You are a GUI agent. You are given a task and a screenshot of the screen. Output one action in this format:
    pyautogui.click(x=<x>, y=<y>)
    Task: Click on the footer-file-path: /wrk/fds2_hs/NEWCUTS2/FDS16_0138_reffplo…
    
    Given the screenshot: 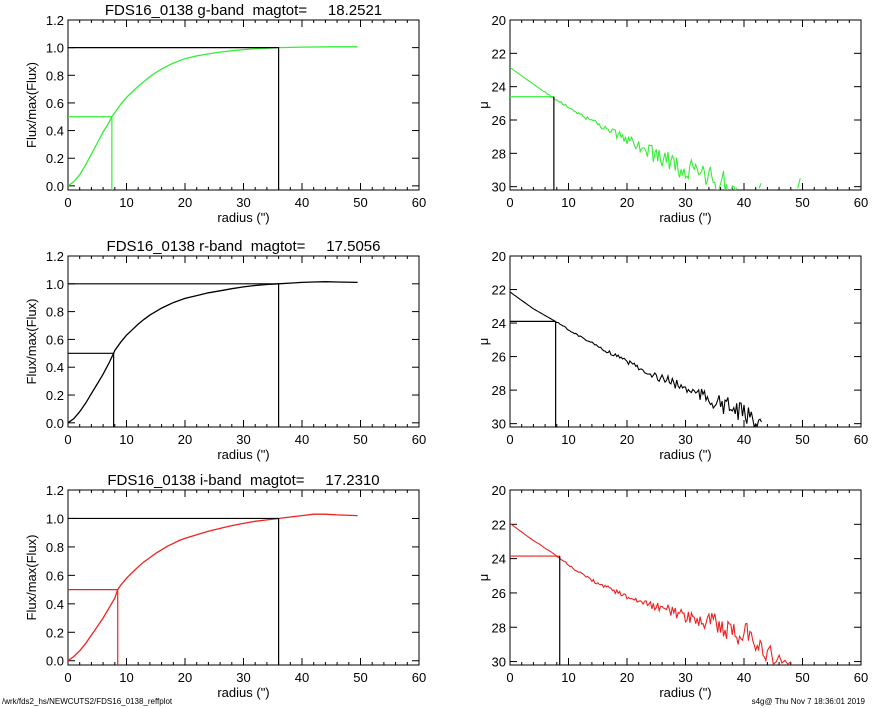 What is the action you would take?
    pyautogui.click(x=87, y=701)
    